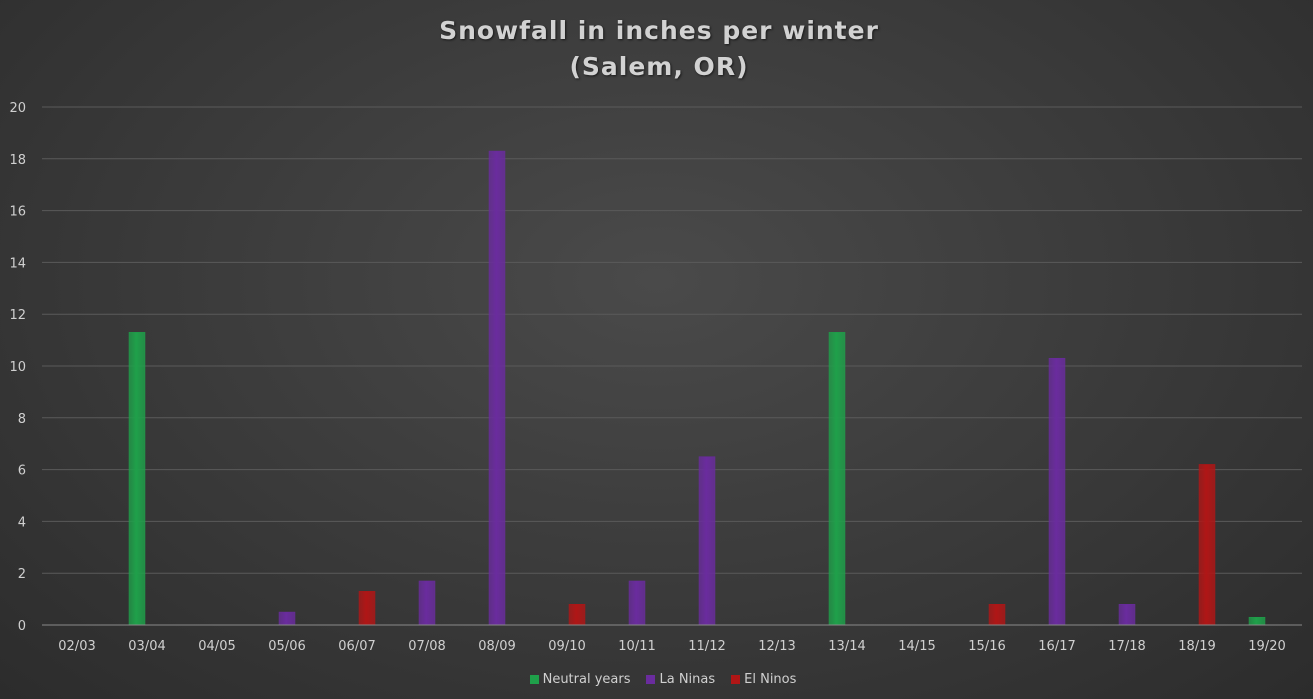  I want to click on x-tick-label: 07/08, so click(426, 646).